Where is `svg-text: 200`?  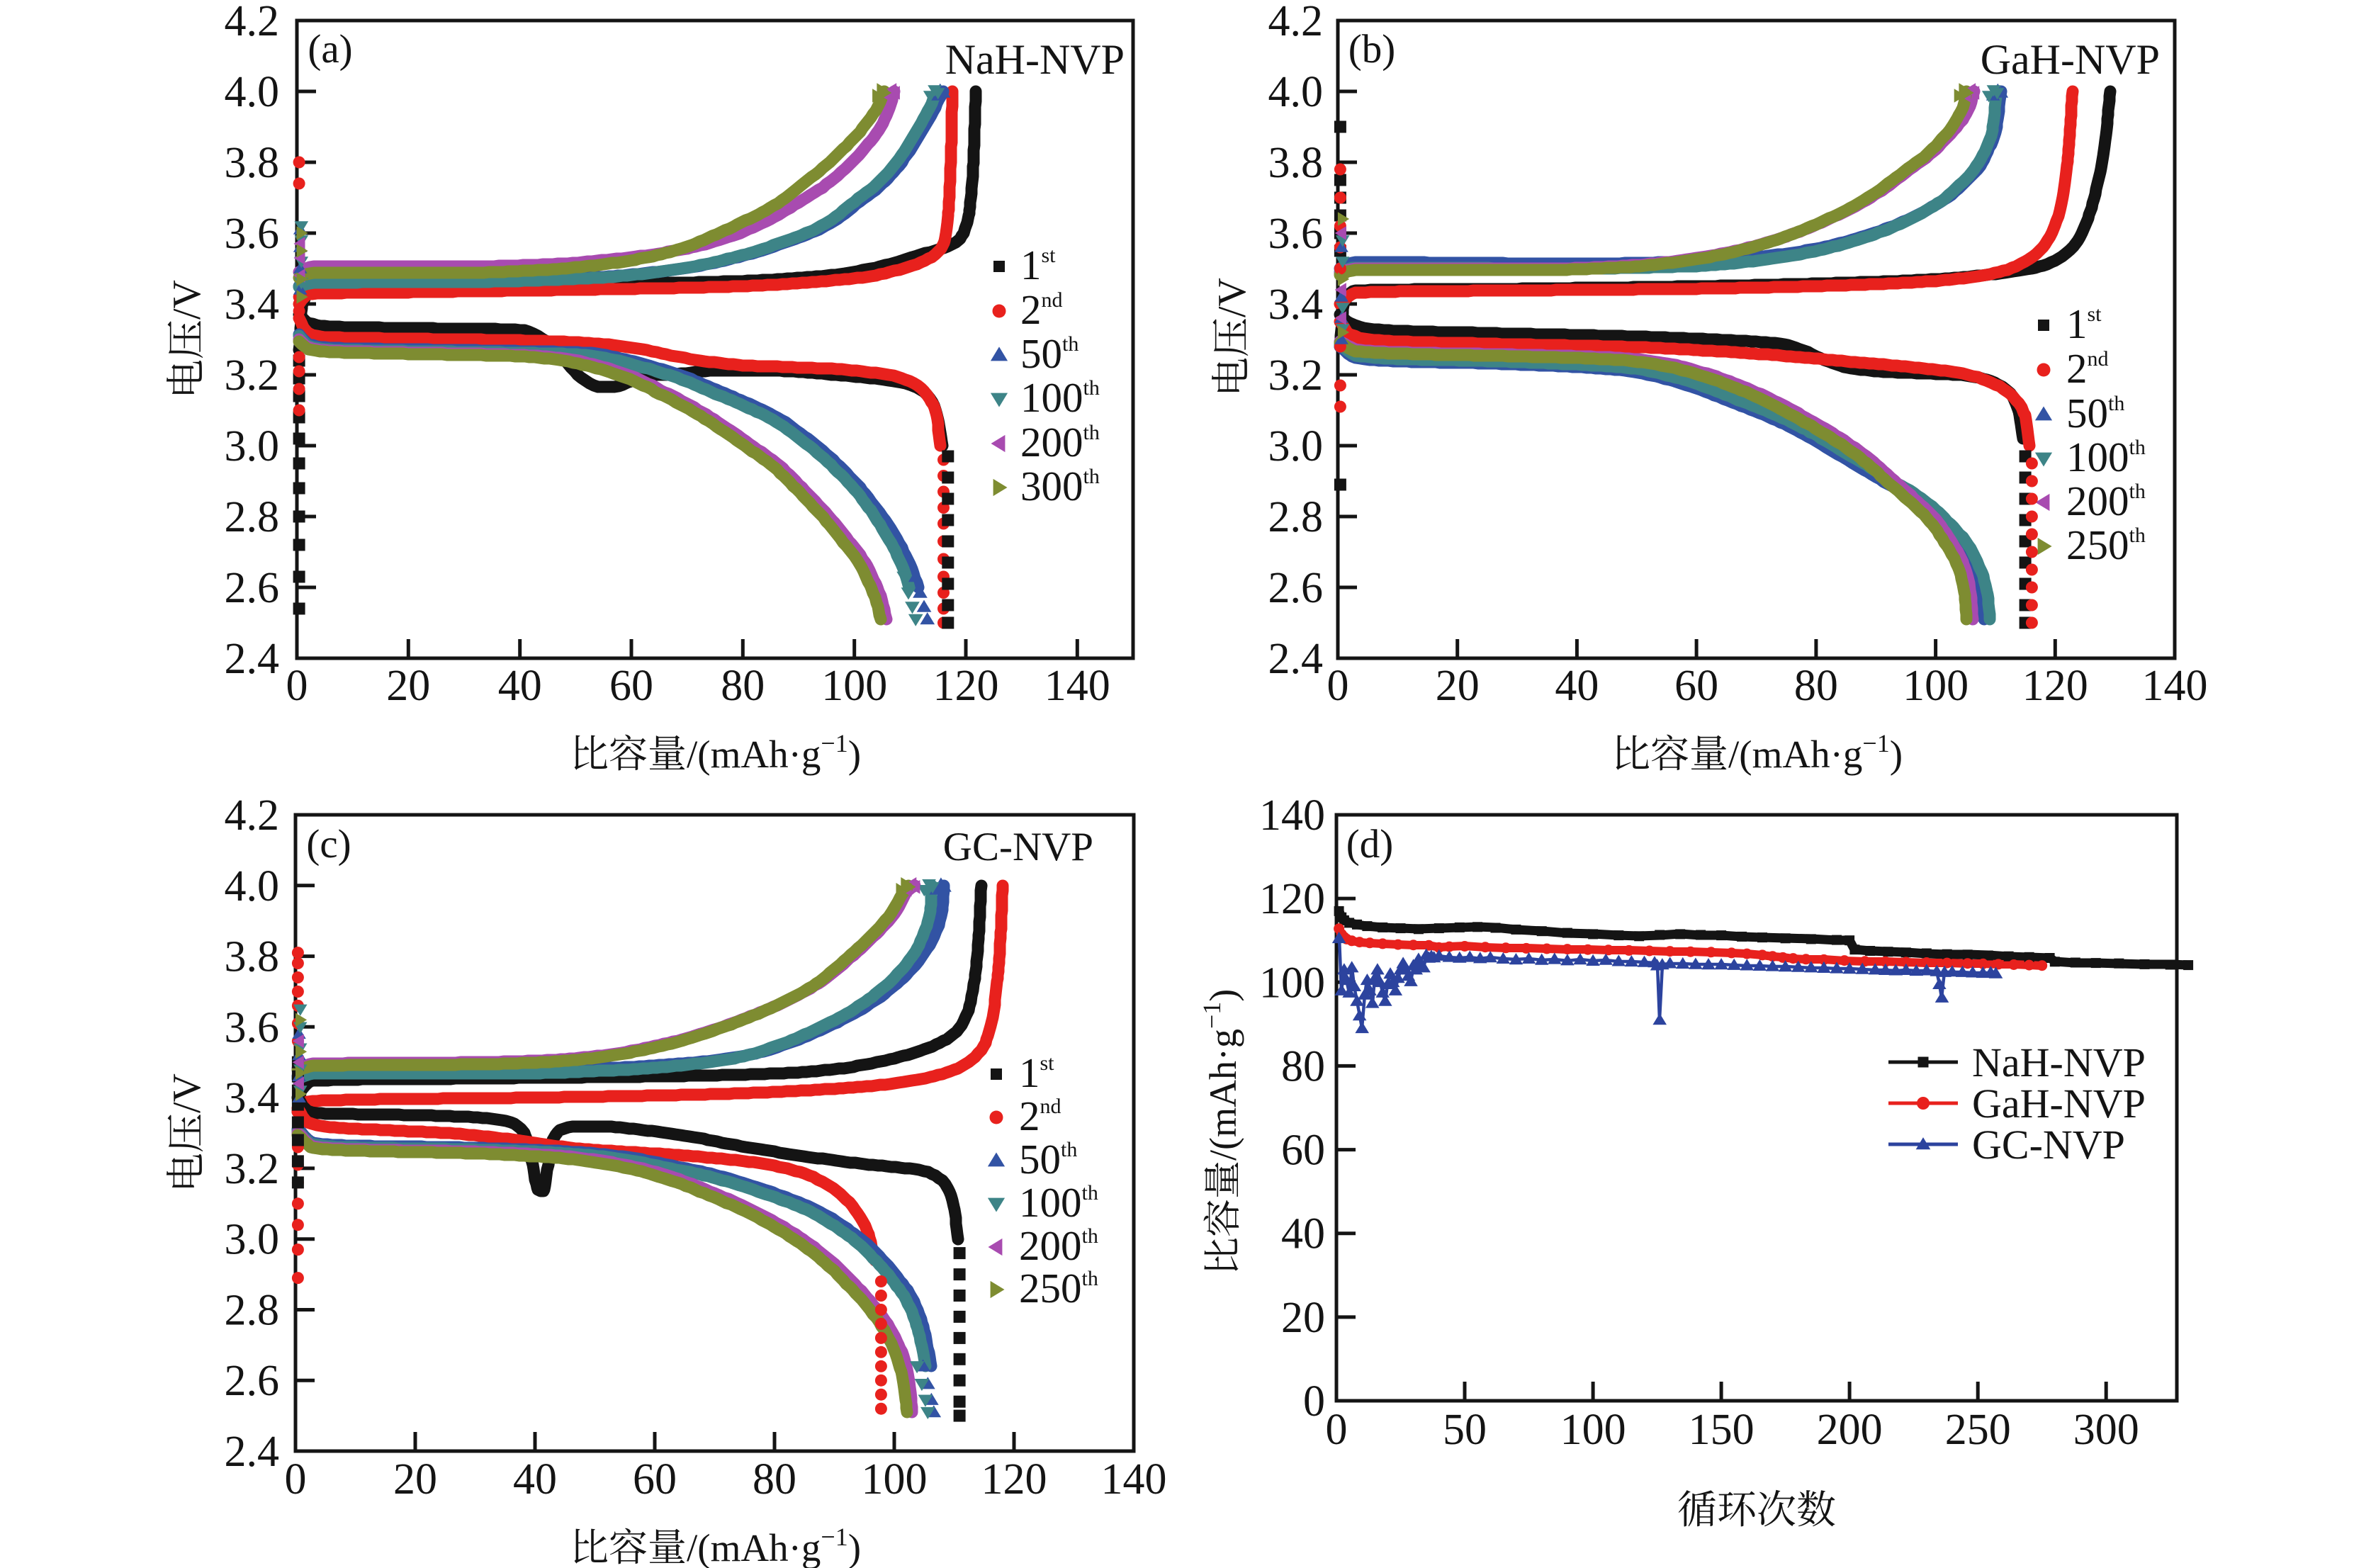
svg-text: 200 is located at coordinates (1850, 1430).